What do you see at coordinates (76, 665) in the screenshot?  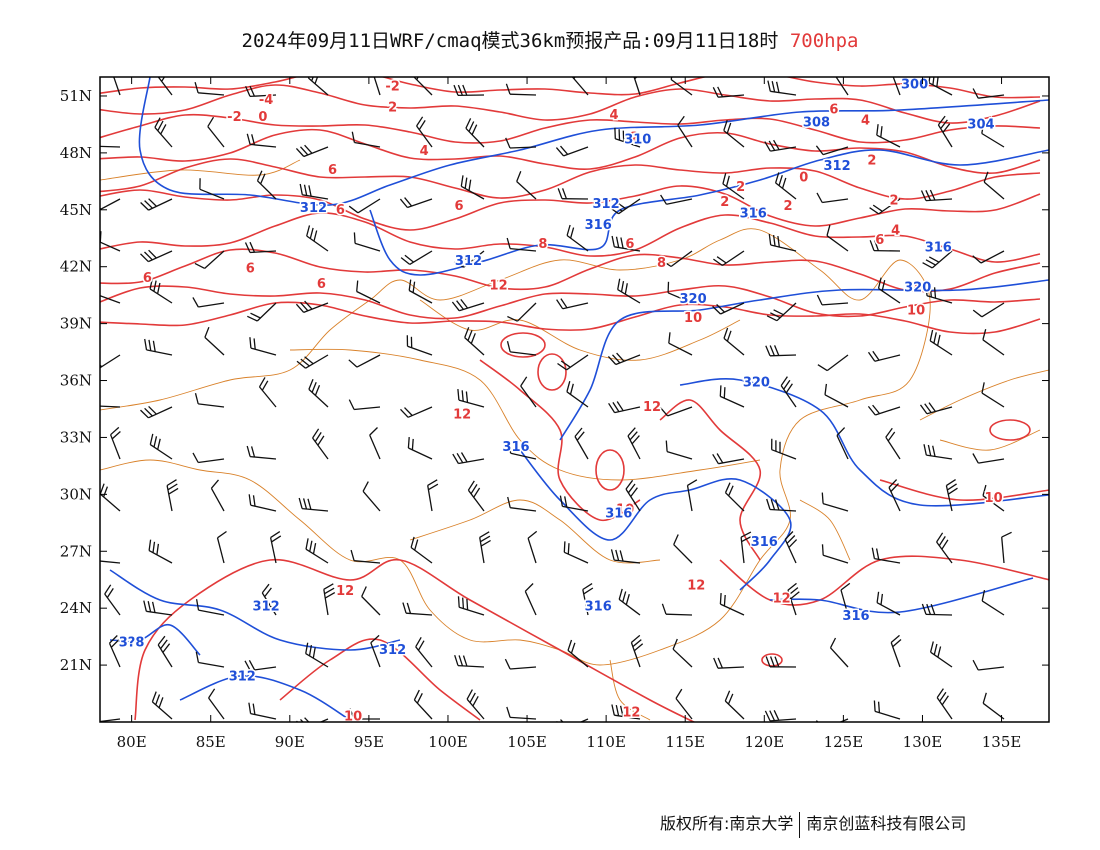 I see `lat-tick-label: 21N` at bounding box center [76, 665].